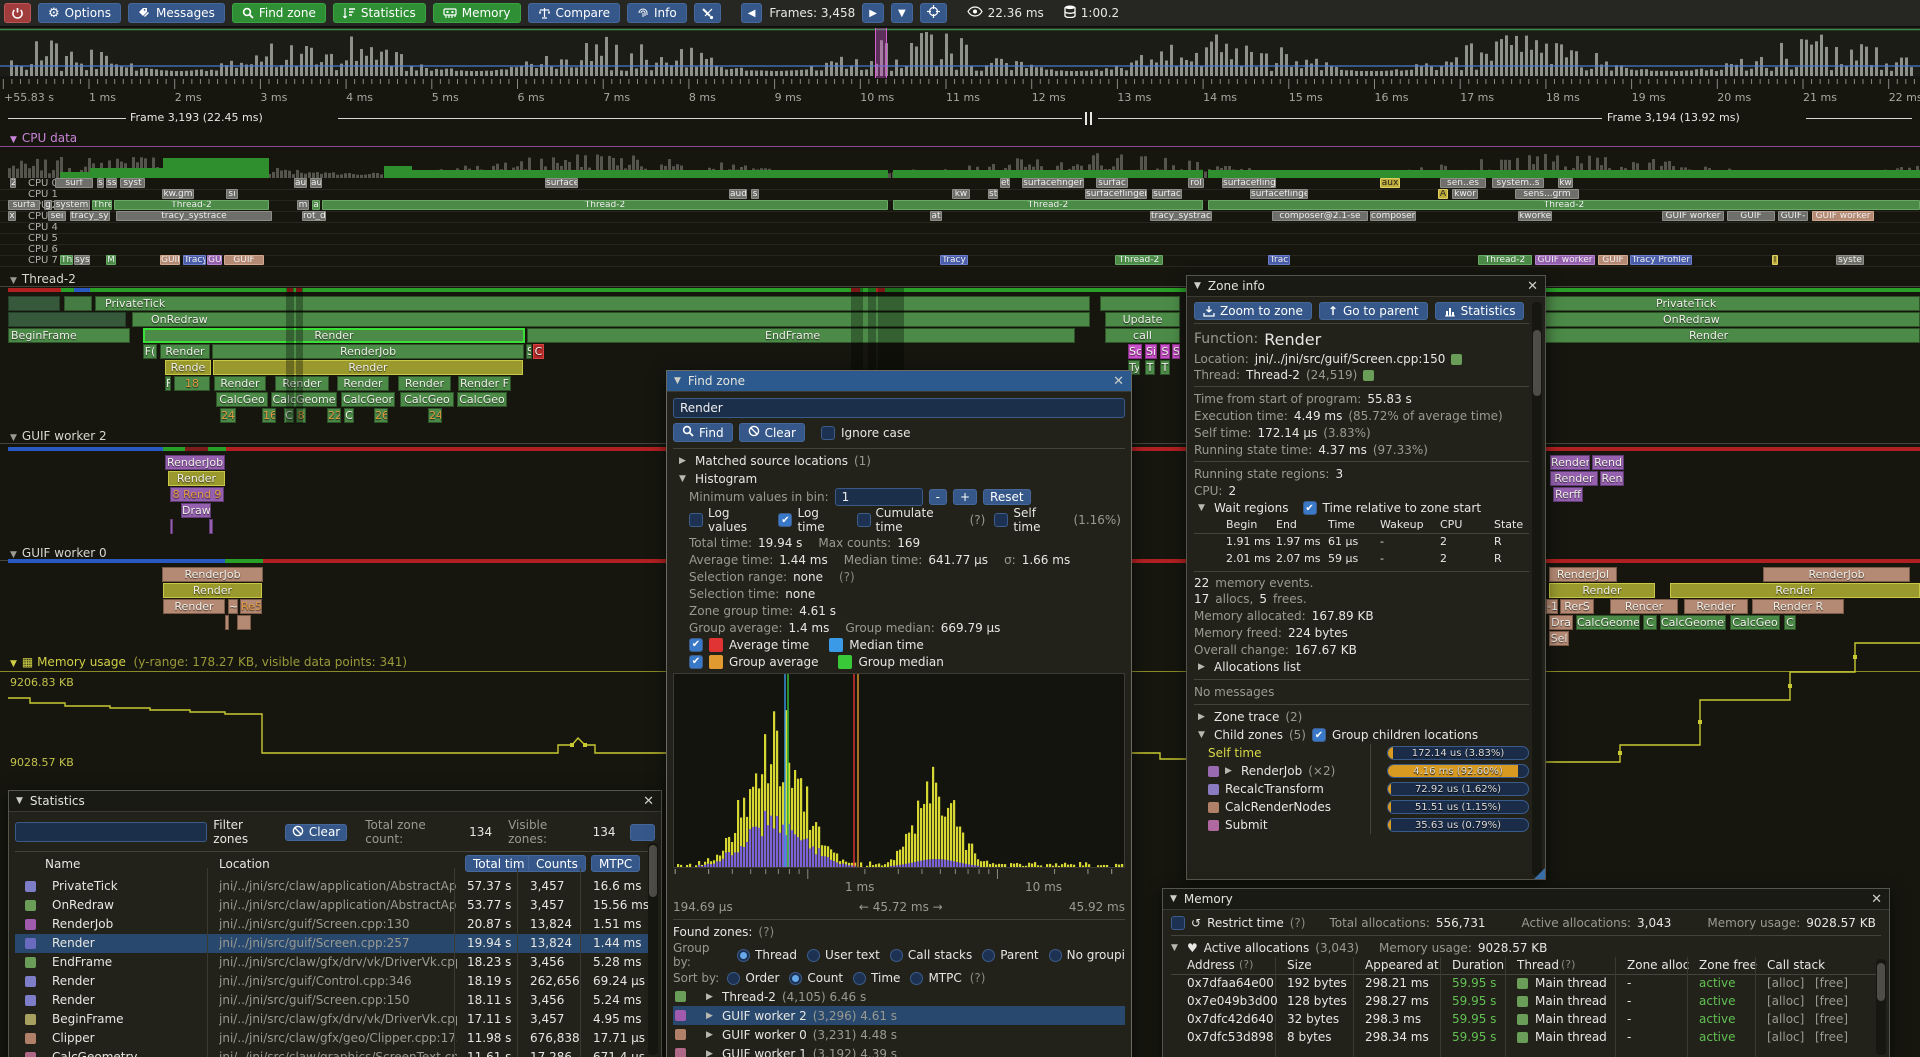 The height and width of the screenshot is (1057, 1920). What do you see at coordinates (1608, 462) in the screenshot?
I see `timeline-zone: Rend` at bounding box center [1608, 462].